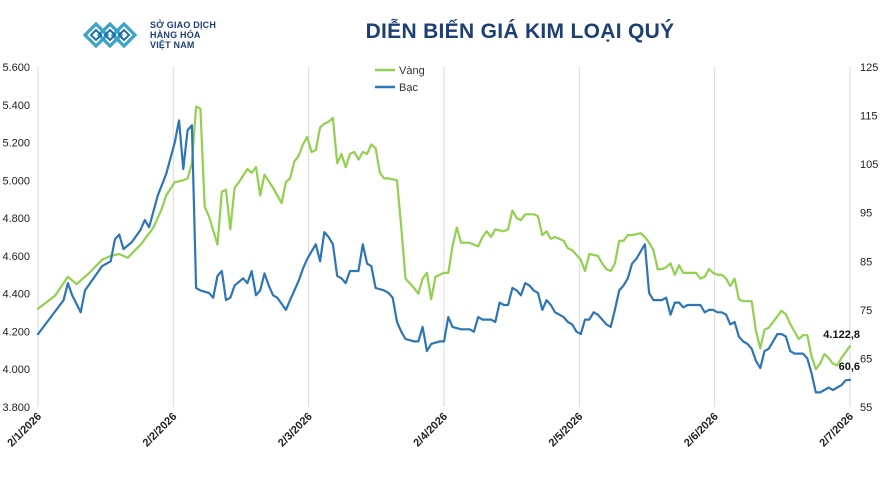  I want to click on logo-line-3: VIỆT NAM, so click(172, 45).